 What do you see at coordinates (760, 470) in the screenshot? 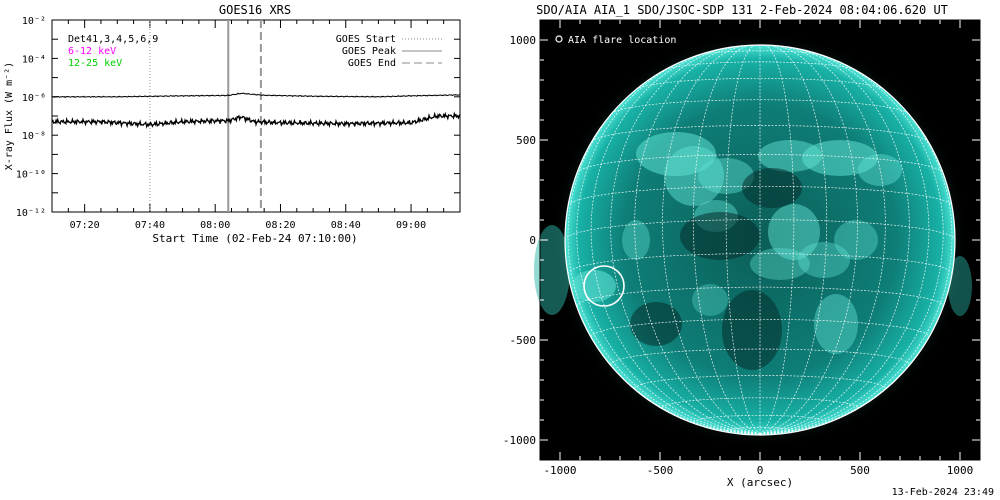
I see `aia-x-tick-label: 0` at bounding box center [760, 470].